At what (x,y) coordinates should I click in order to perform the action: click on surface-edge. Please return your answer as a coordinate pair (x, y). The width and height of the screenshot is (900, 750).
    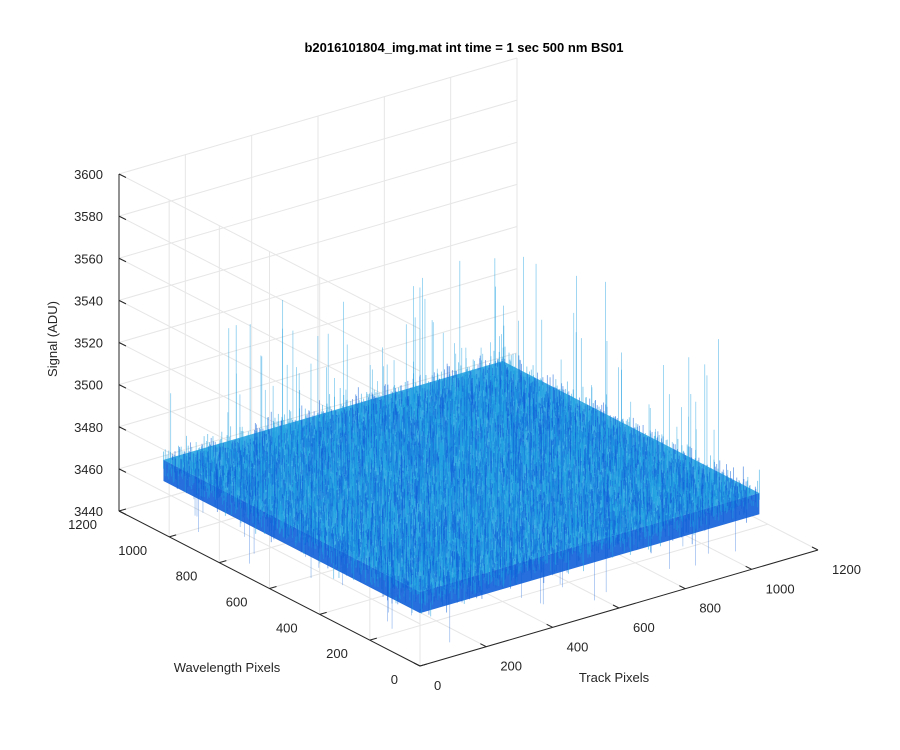
    Looking at the image, I should click on (292, 536).